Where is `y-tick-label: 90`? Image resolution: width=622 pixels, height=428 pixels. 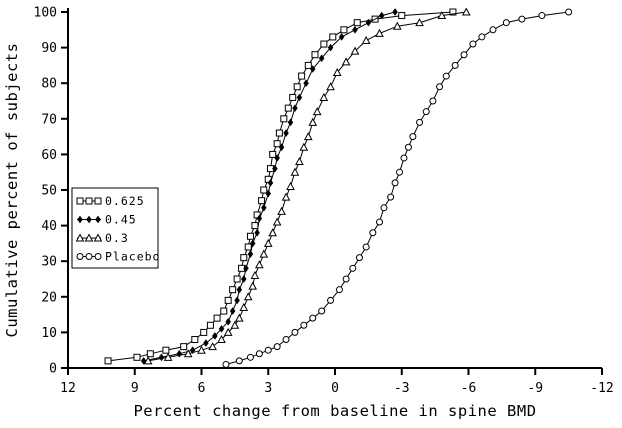
y-tick-label: 90 is located at coordinates (49, 48).